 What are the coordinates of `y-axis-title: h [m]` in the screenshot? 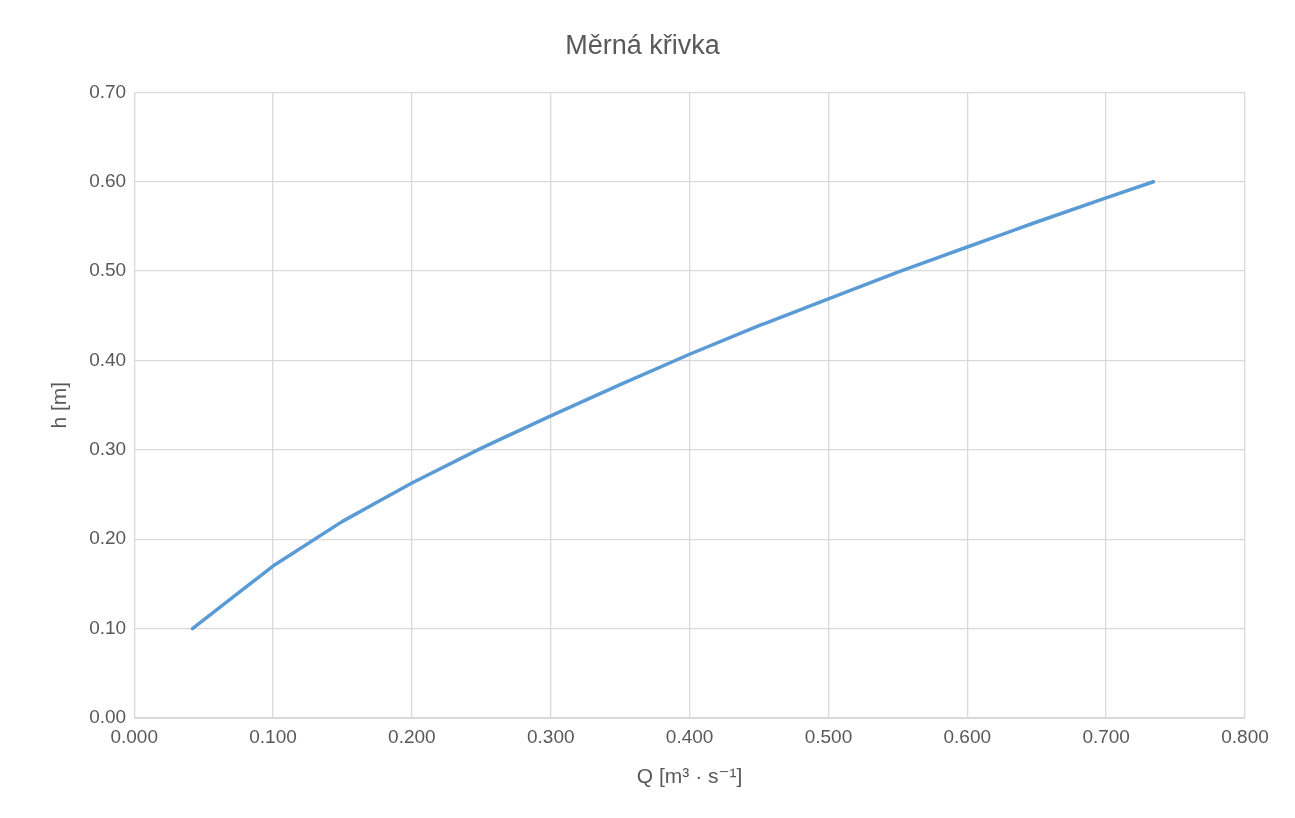 It's located at (59, 405).